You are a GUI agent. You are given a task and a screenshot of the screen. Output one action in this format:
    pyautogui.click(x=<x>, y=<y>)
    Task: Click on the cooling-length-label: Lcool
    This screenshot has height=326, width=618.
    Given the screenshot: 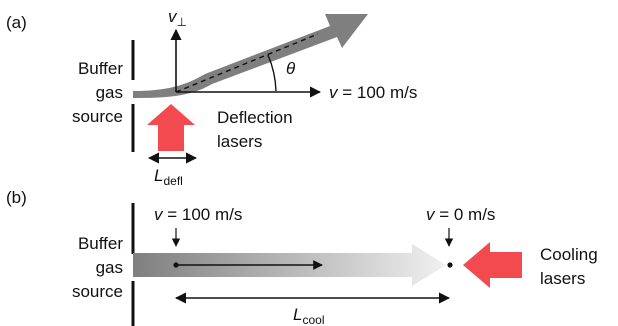 What is the action you would take?
    pyautogui.click(x=308, y=315)
    